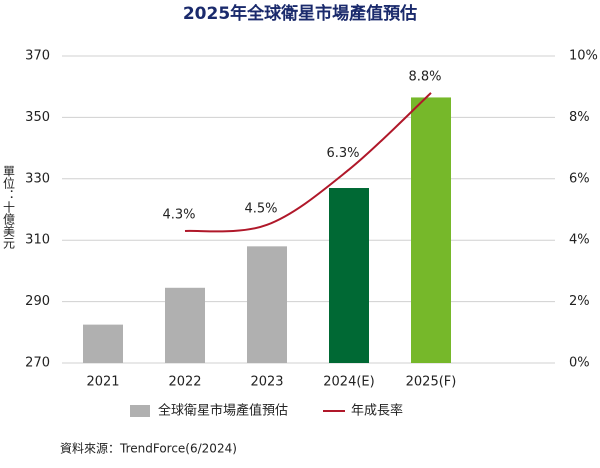  Describe the element at coordinates (579, 240) in the screenshot. I see `y2-tick-label: 4%` at that location.